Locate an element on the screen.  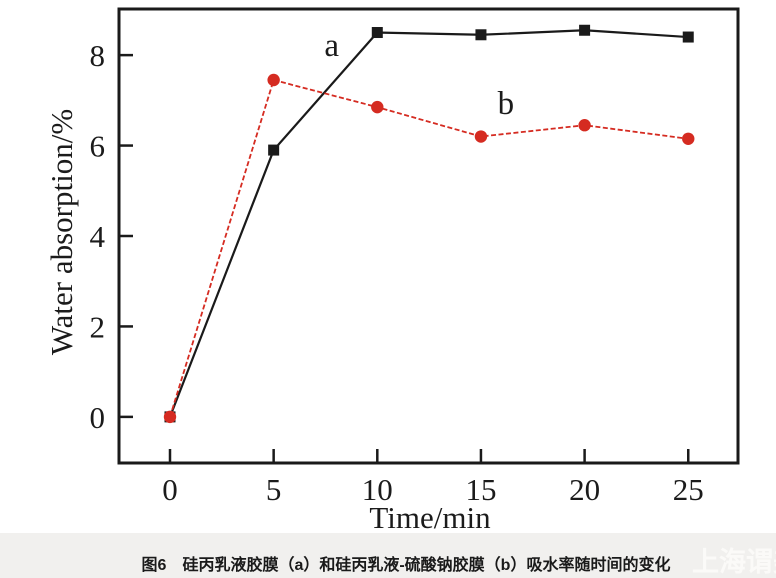
y-axis-ticks is located at coordinates (126, 236).